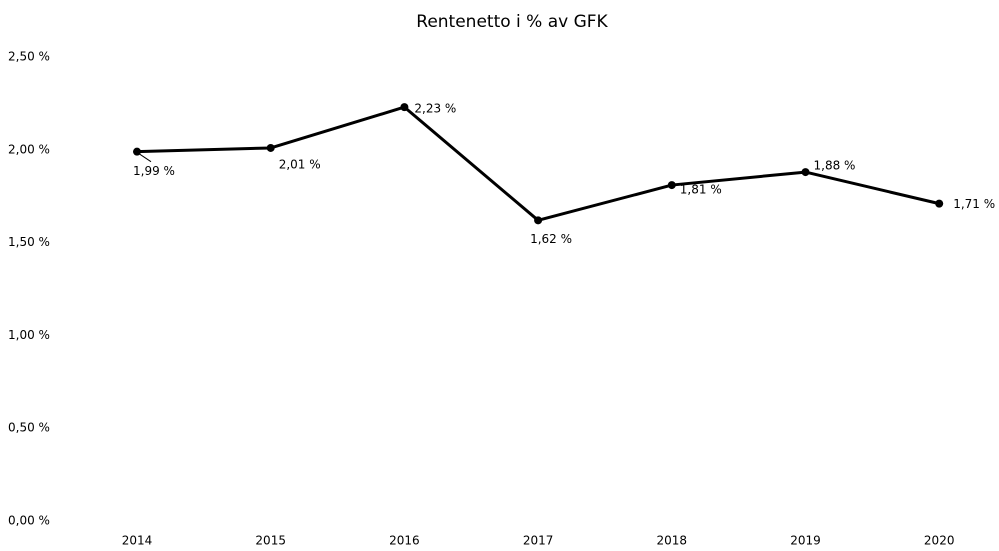 This screenshot has width=999, height=551. I want to click on x-tick-label: 2020, so click(939, 541).